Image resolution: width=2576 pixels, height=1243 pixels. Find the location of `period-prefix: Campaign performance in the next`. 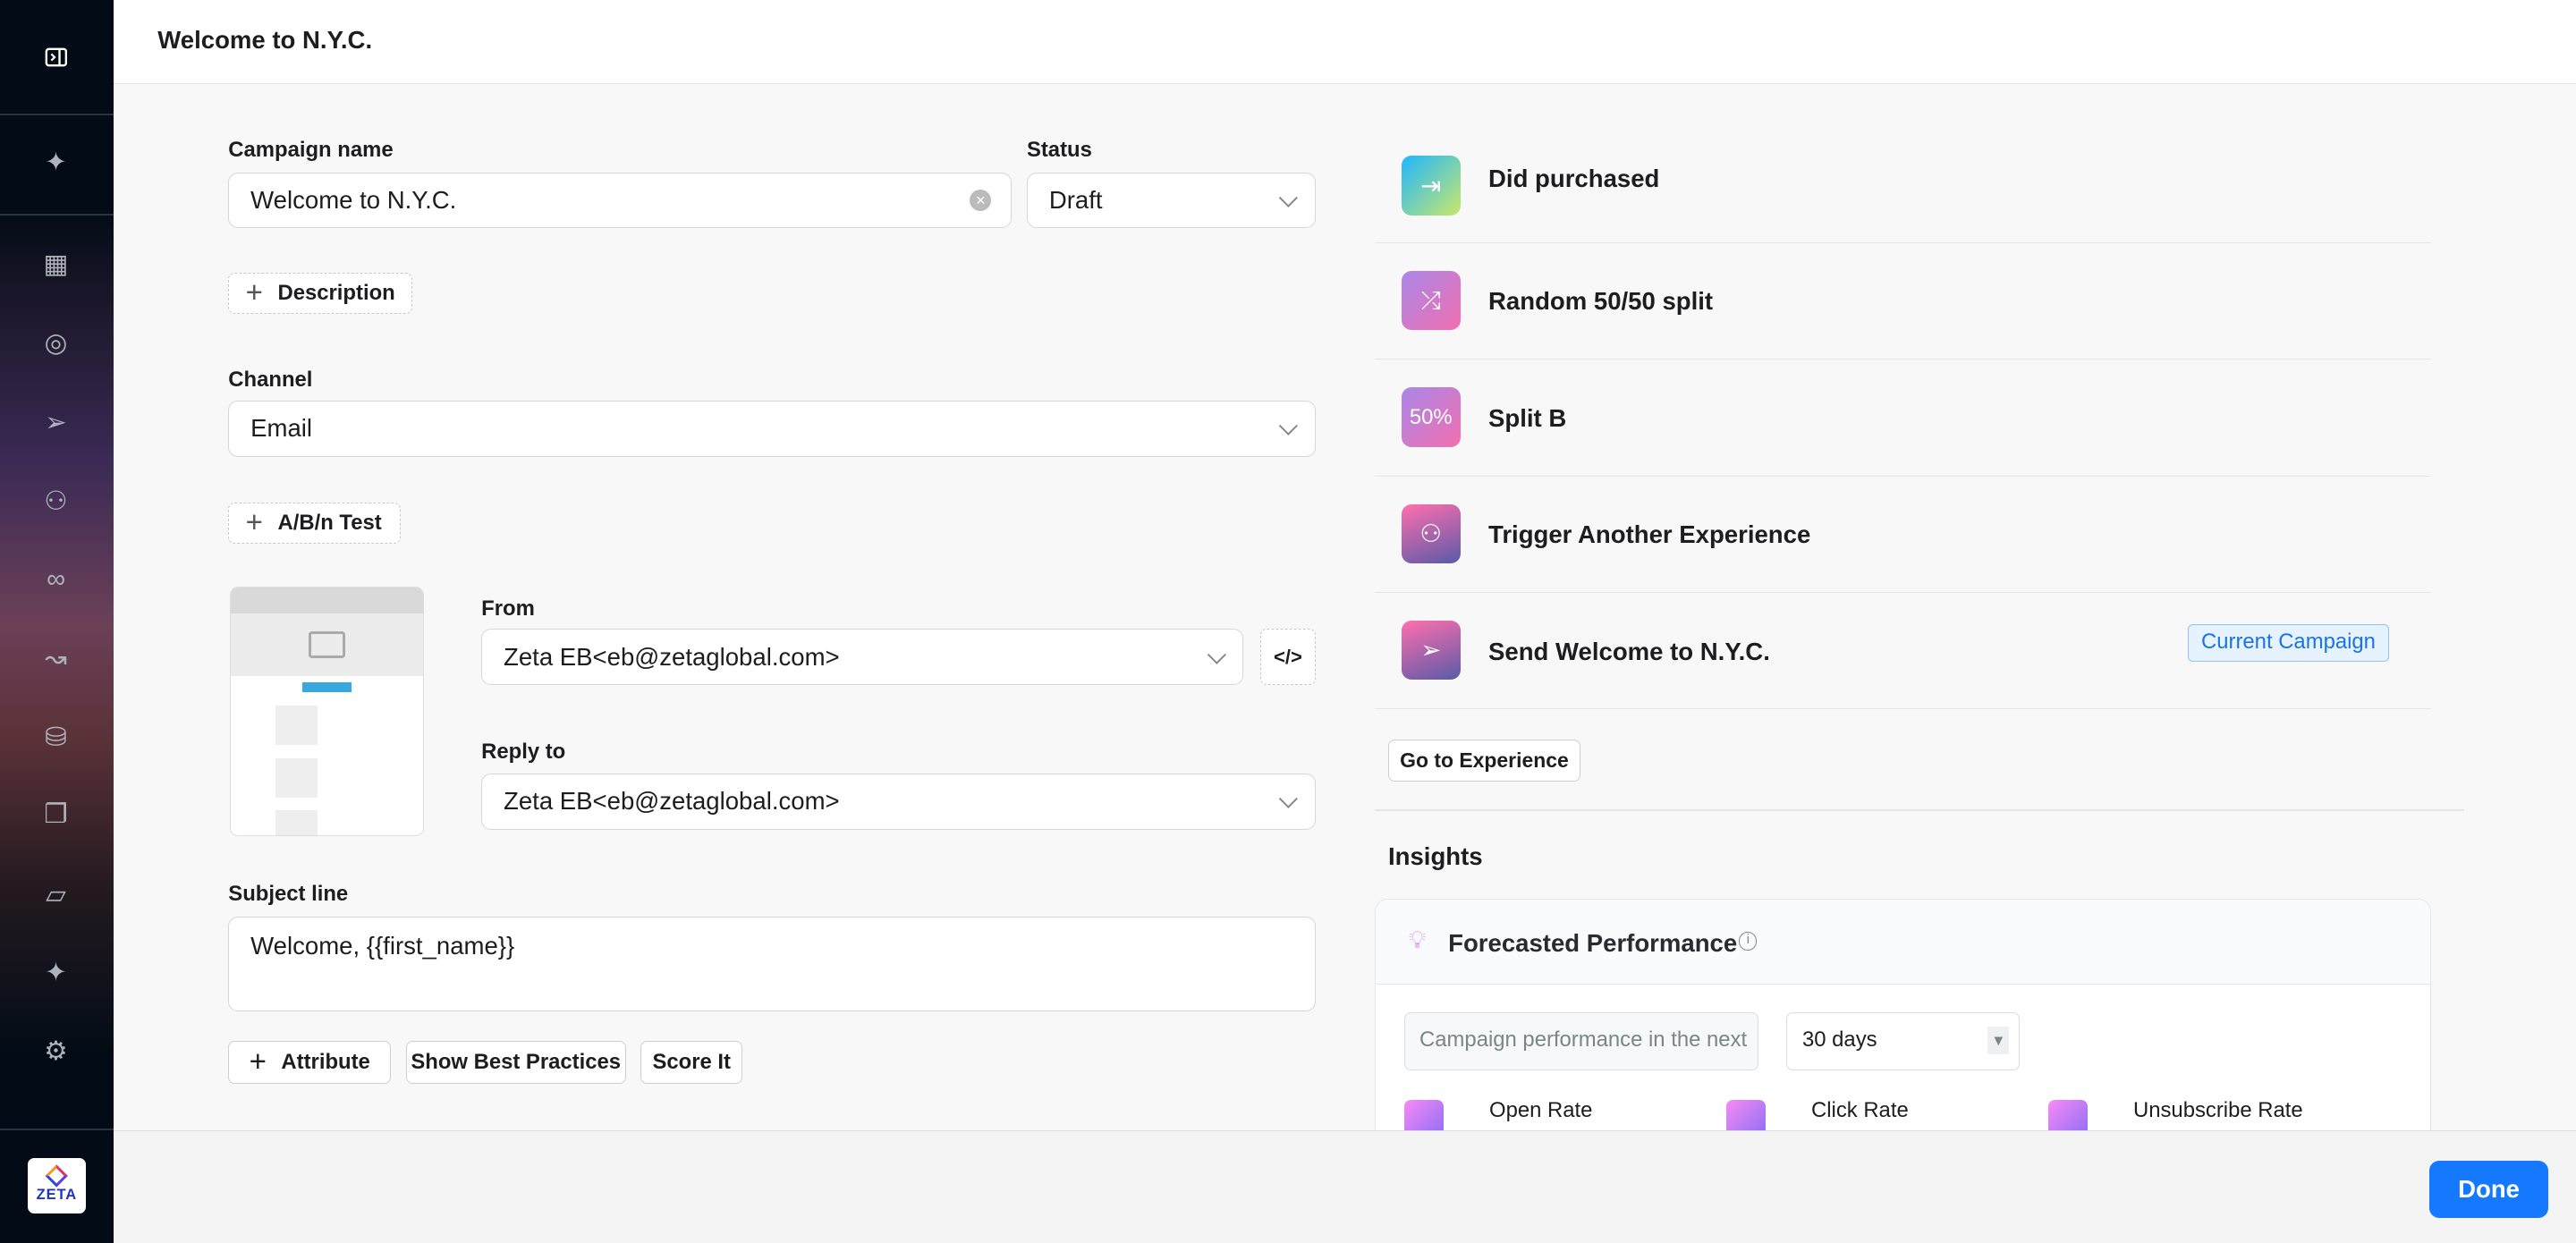

period-prefix: Campaign performance in the next is located at coordinates (1581, 1041).